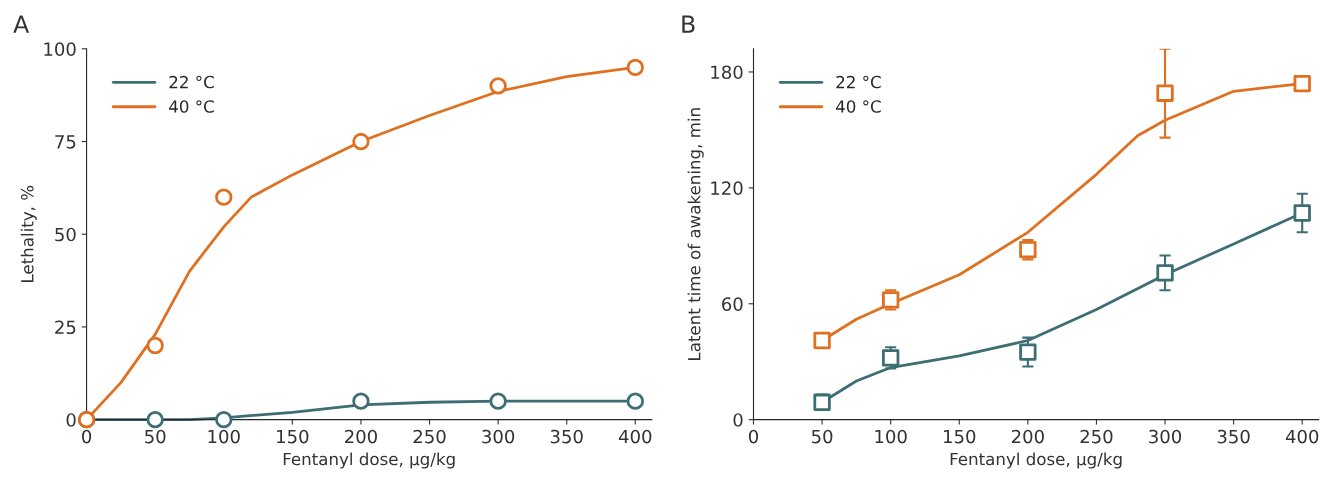 This screenshot has width=1332, height=488. Describe the element at coordinates (65, 234) in the screenshot. I see `y-tick-label: 50` at that location.